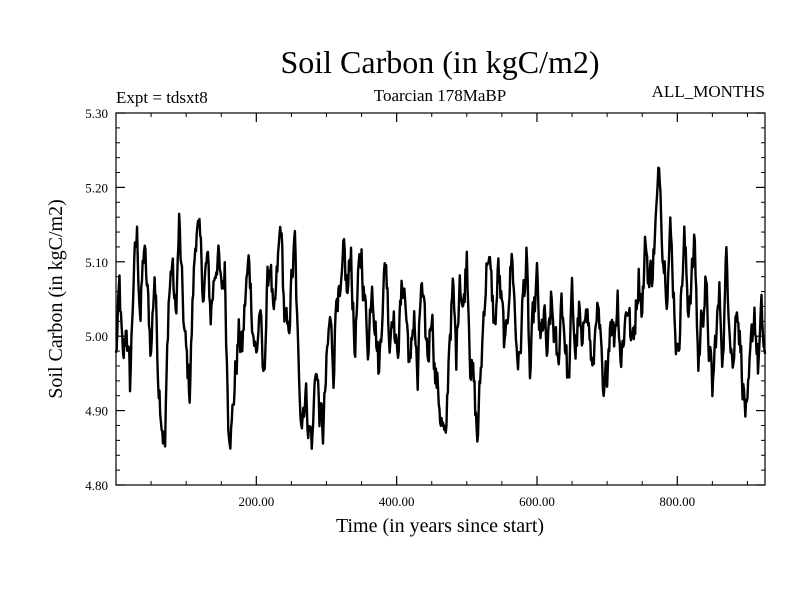 This screenshot has height=600, width=800. What do you see at coordinates (96, 411) in the screenshot?
I see `y-tick-label: 4.90` at bounding box center [96, 411].